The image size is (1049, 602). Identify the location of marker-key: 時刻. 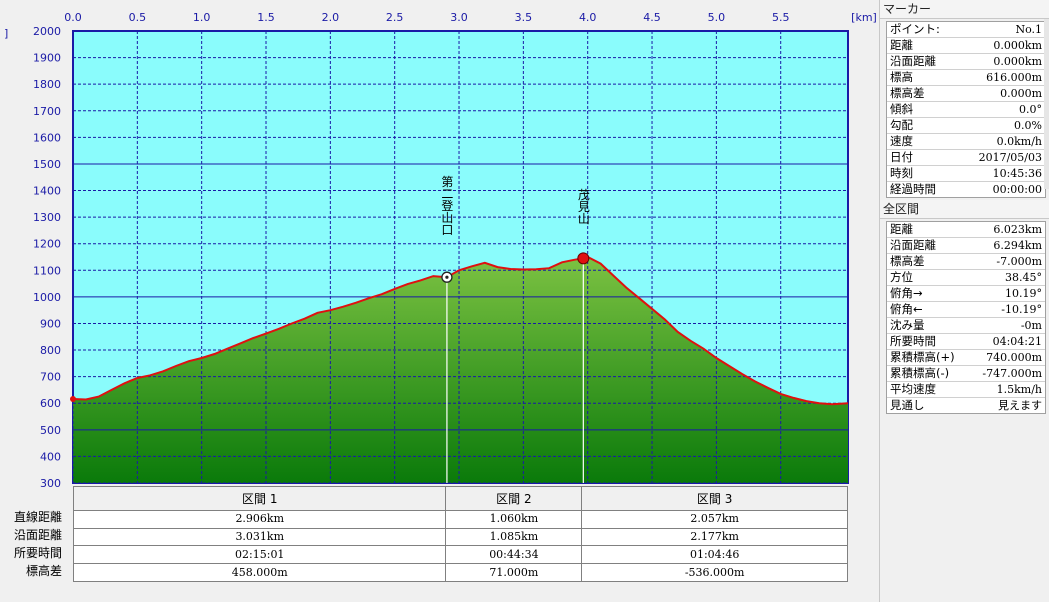
(901, 173).